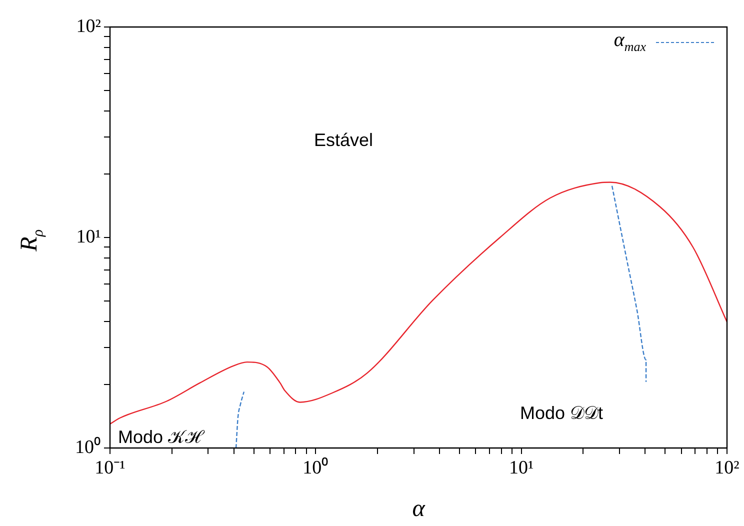  What do you see at coordinates (110, 467) in the screenshot?
I see `x-tick-label: 10⁻¹` at bounding box center [110, 467].